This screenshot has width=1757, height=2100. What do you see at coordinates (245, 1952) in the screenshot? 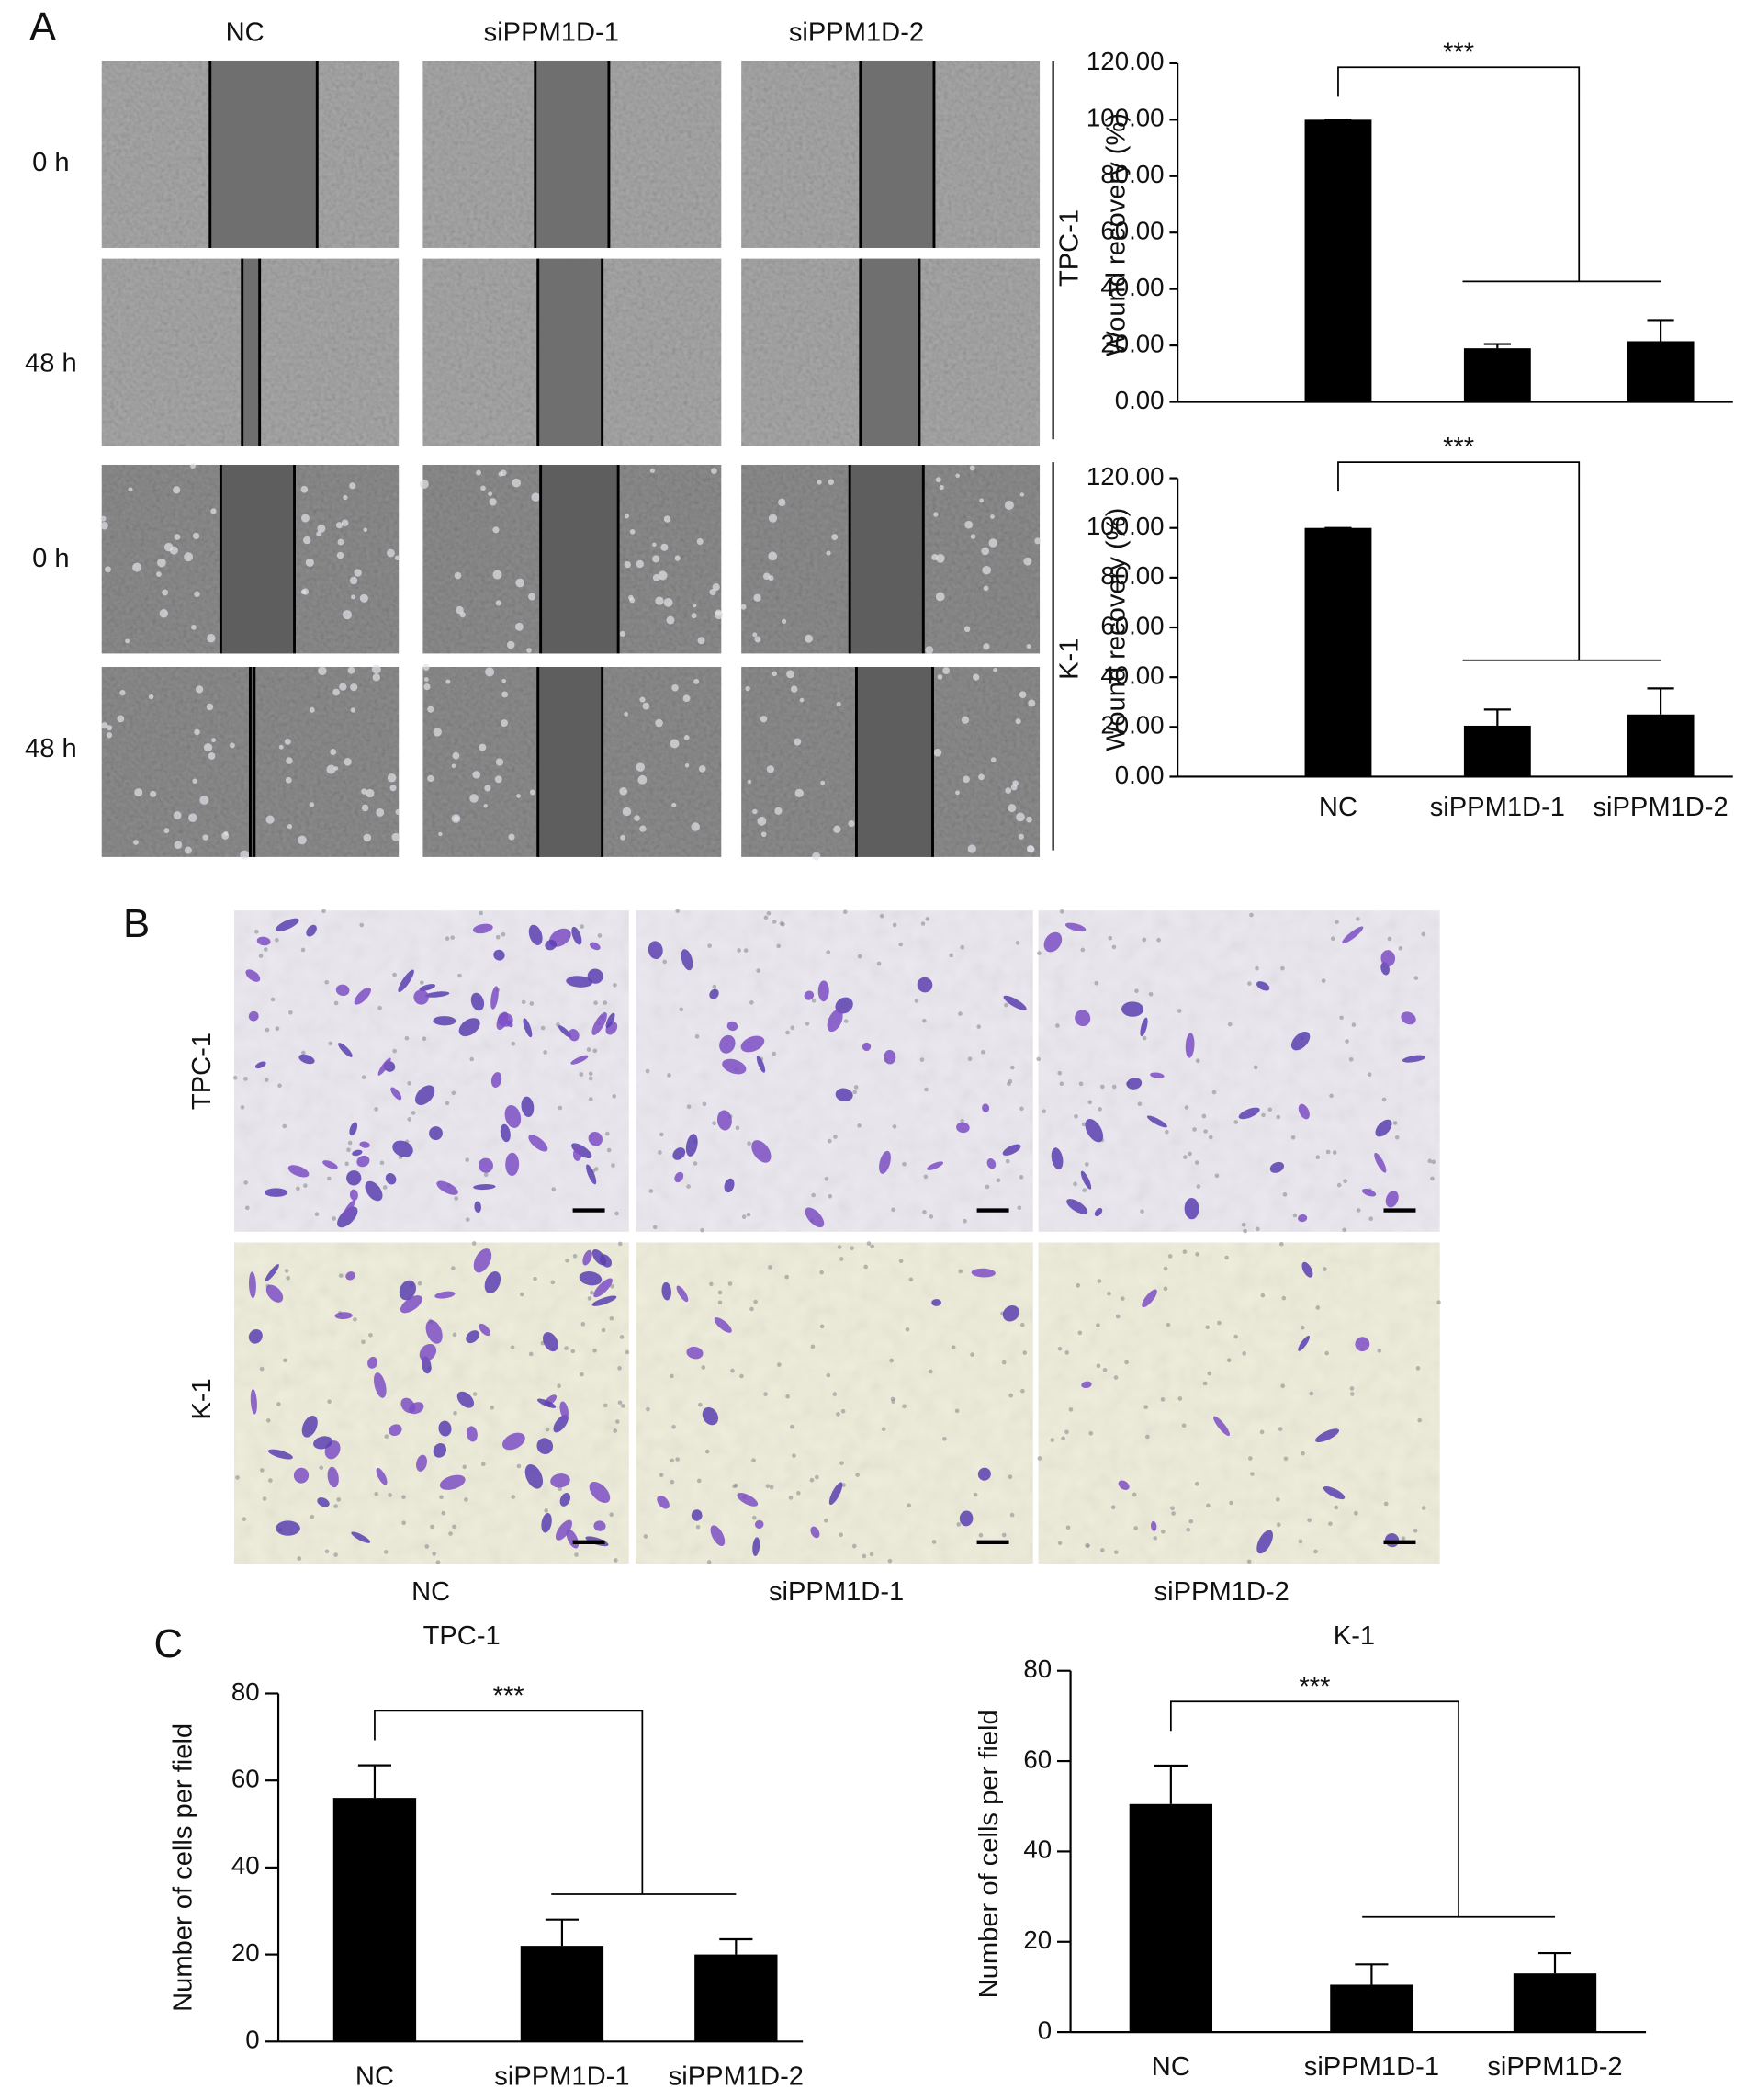
I see `y-tick-label: 20` at bounding box center [245, 1952].